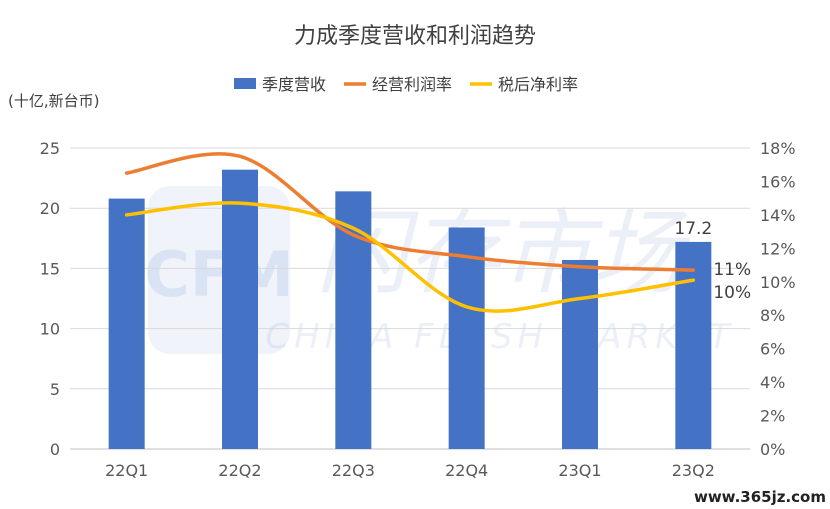 Image resolution: width=830 pixels, height=509 pixels. What do you see at coordinates (538, 84) in the screenshot?
I see `legend-label: 税后净利率` at bounding box center [538, 84].